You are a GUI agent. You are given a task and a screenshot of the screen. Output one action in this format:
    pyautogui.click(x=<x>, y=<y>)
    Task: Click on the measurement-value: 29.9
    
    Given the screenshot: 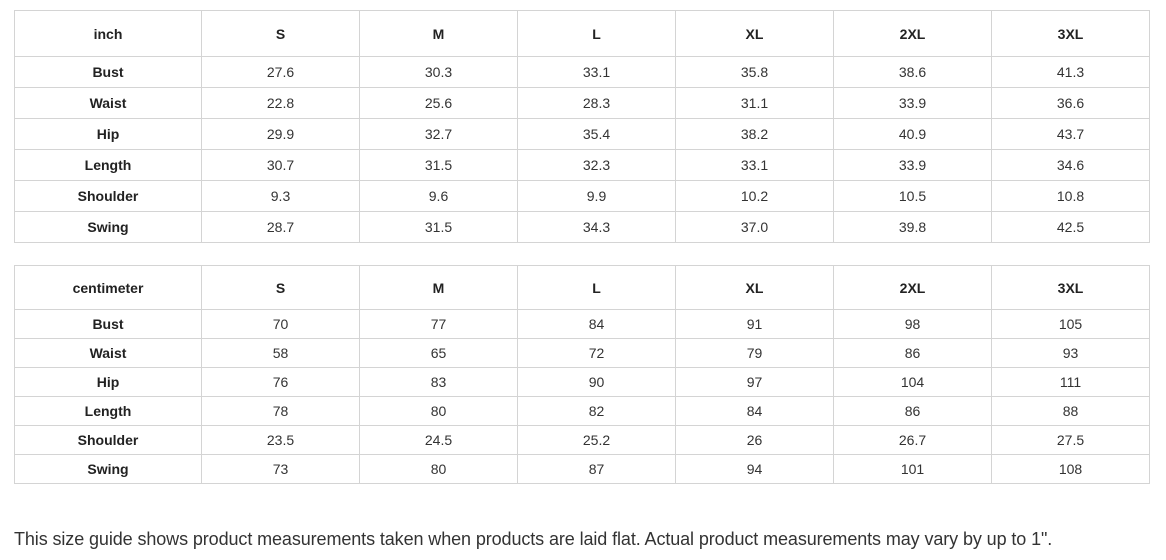 What is the action you would take?
    pyautogui.click(x=280, y=134)
    